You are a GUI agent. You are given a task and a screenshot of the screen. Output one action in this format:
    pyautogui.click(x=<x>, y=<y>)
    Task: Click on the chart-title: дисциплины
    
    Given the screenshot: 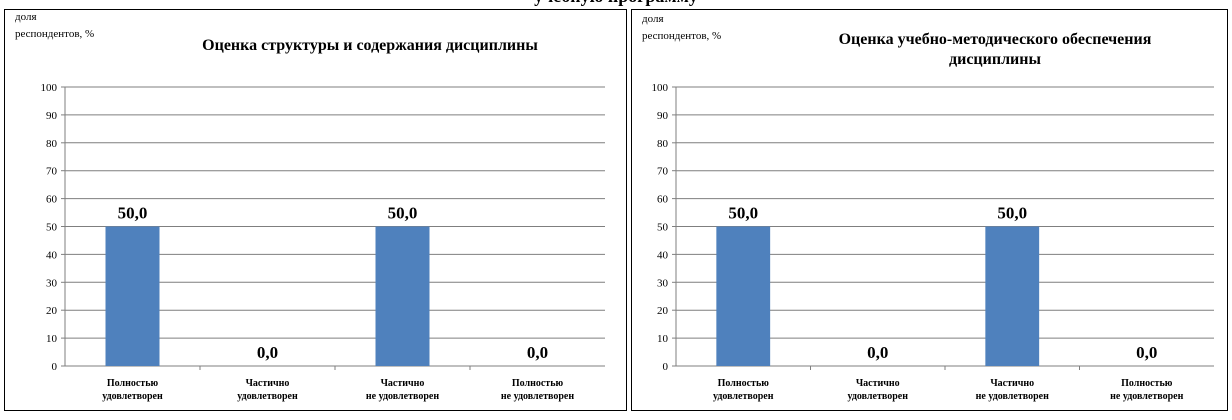 What is the action you would take?
    pyautogui.click(x=995, y=59)
    